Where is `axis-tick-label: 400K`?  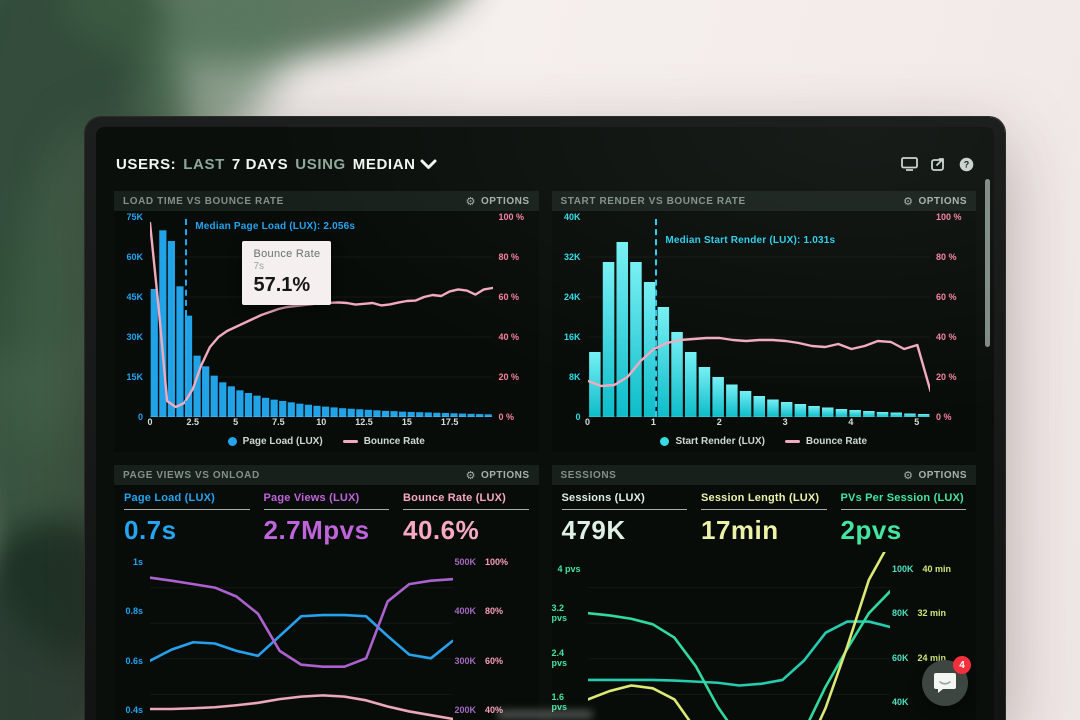 axis-tick-label: 400K is located at coordinates (465, 611).